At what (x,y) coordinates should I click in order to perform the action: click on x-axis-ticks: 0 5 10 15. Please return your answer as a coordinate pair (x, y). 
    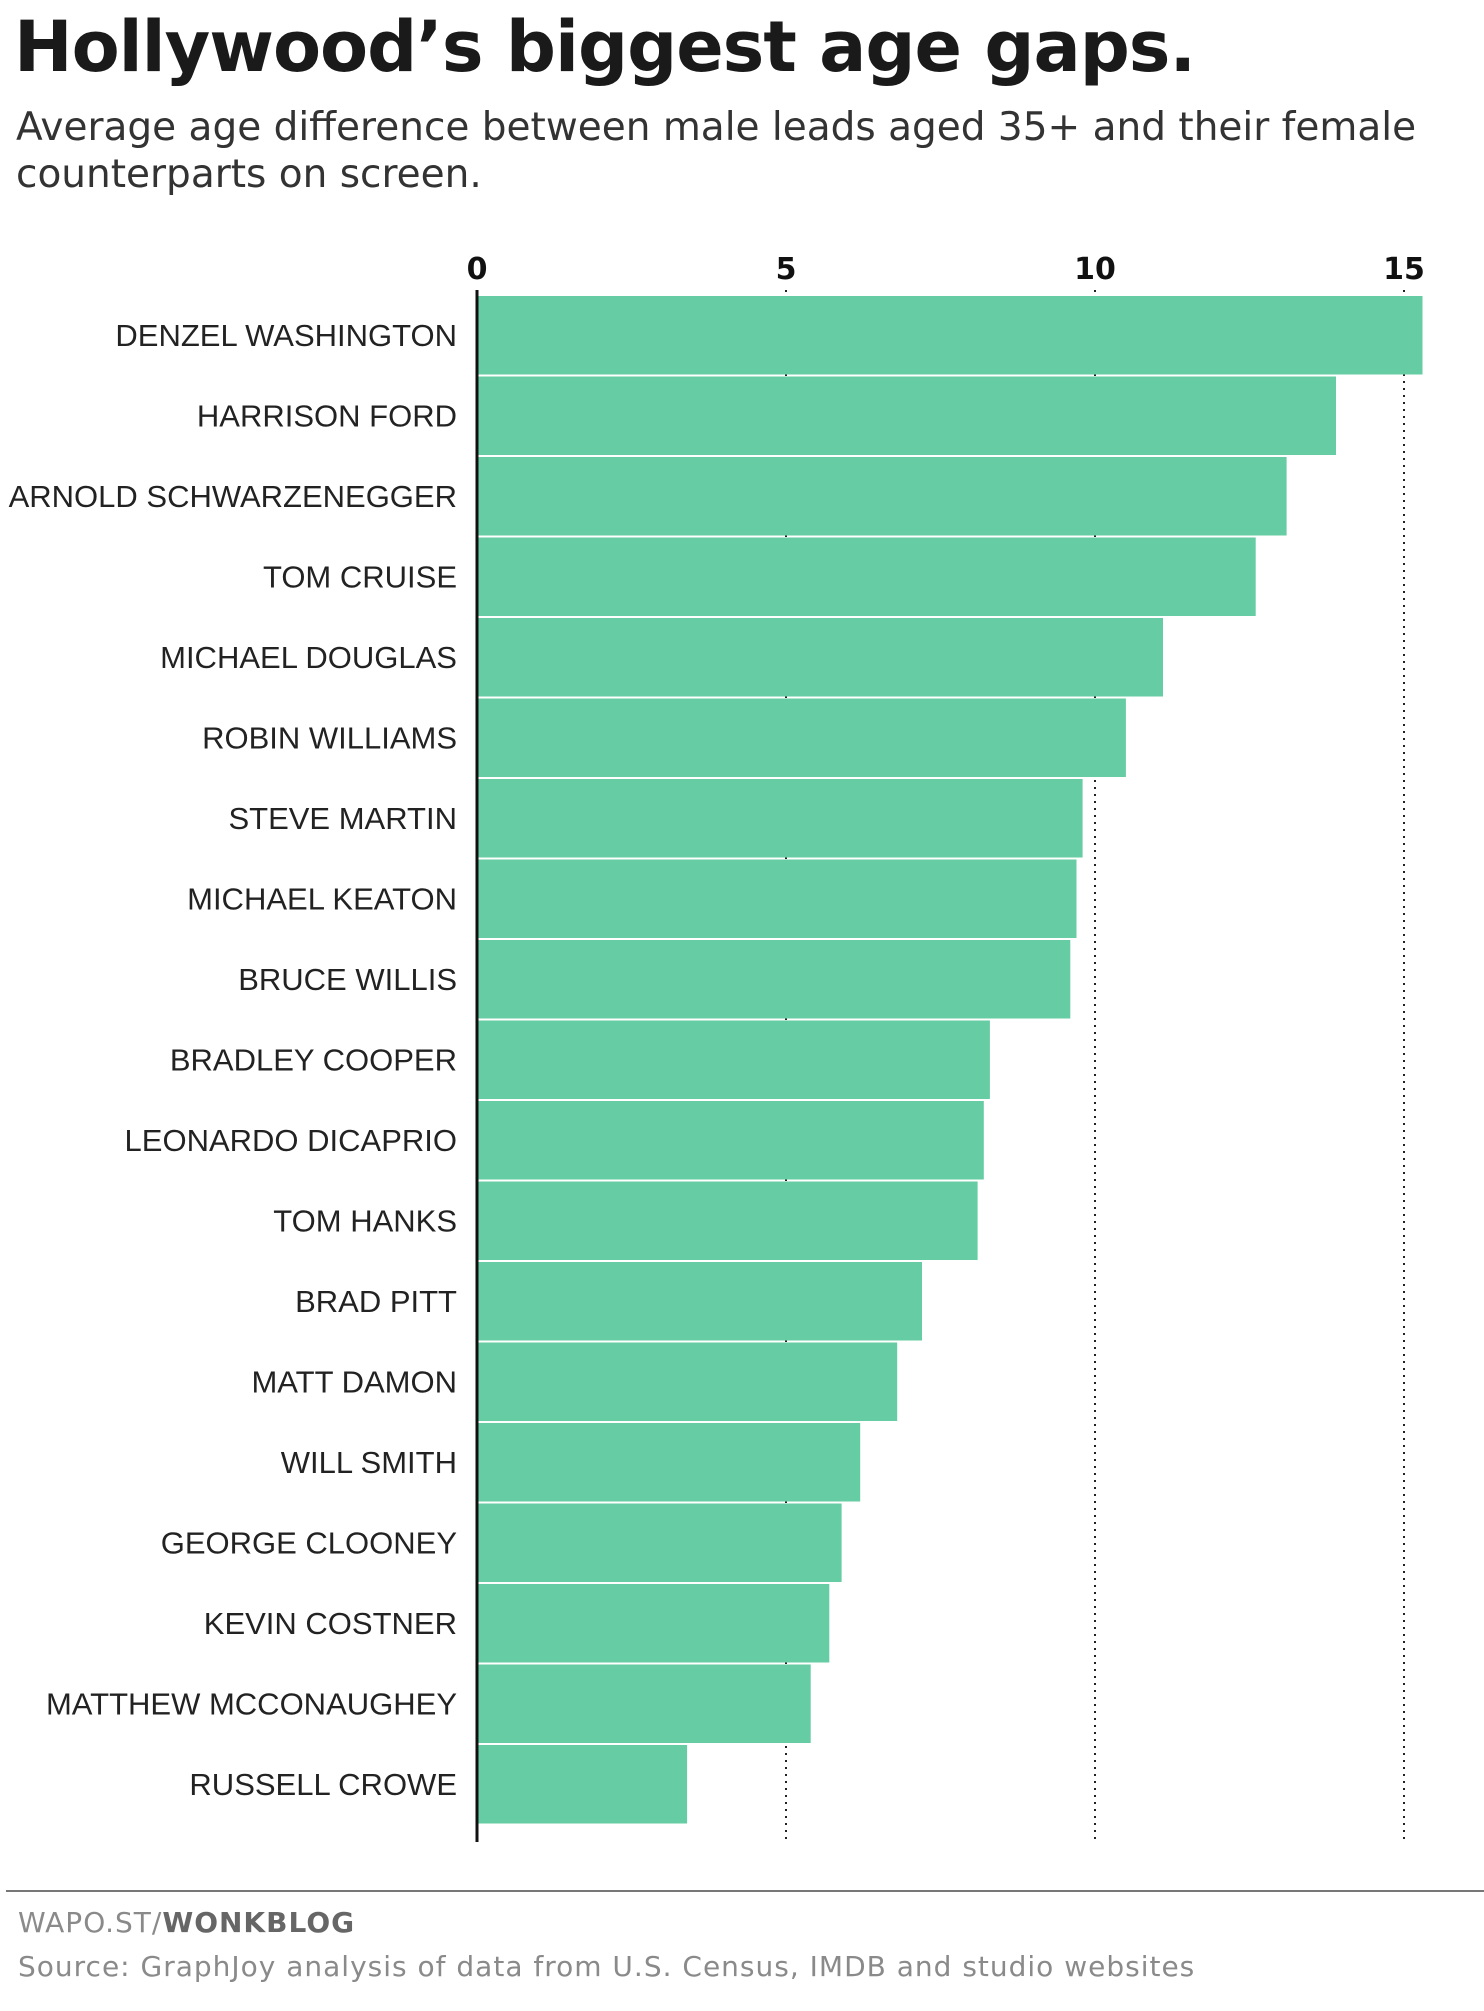
    Looking at the image, I should click on (946, 269).